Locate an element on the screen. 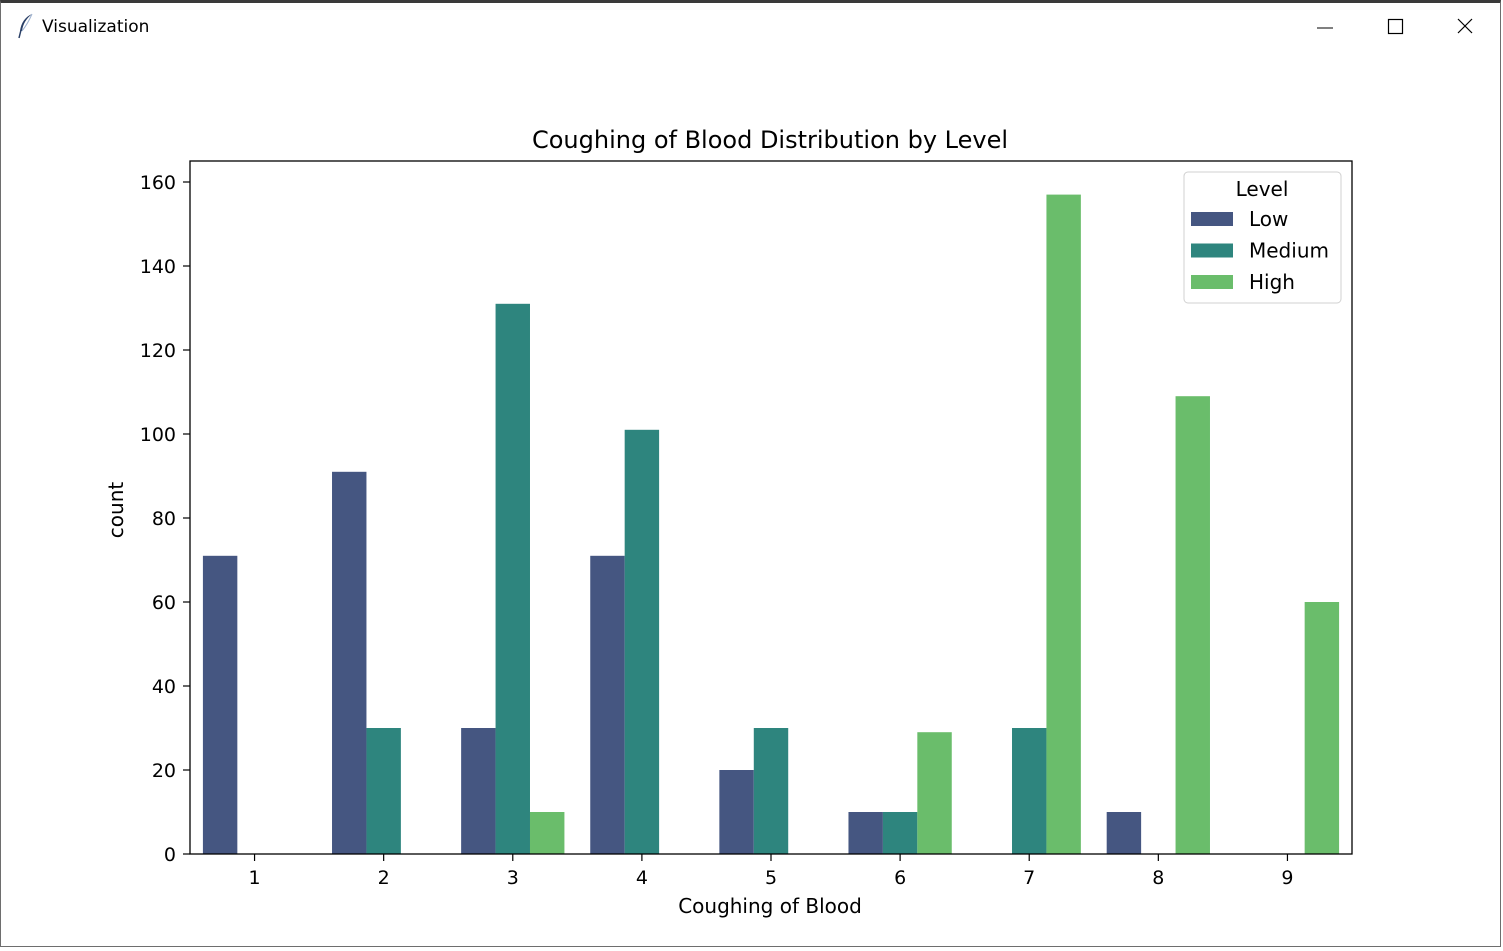 The image size is (1503, 951). legend-swatch-high is located at coordinates (1212, 282).